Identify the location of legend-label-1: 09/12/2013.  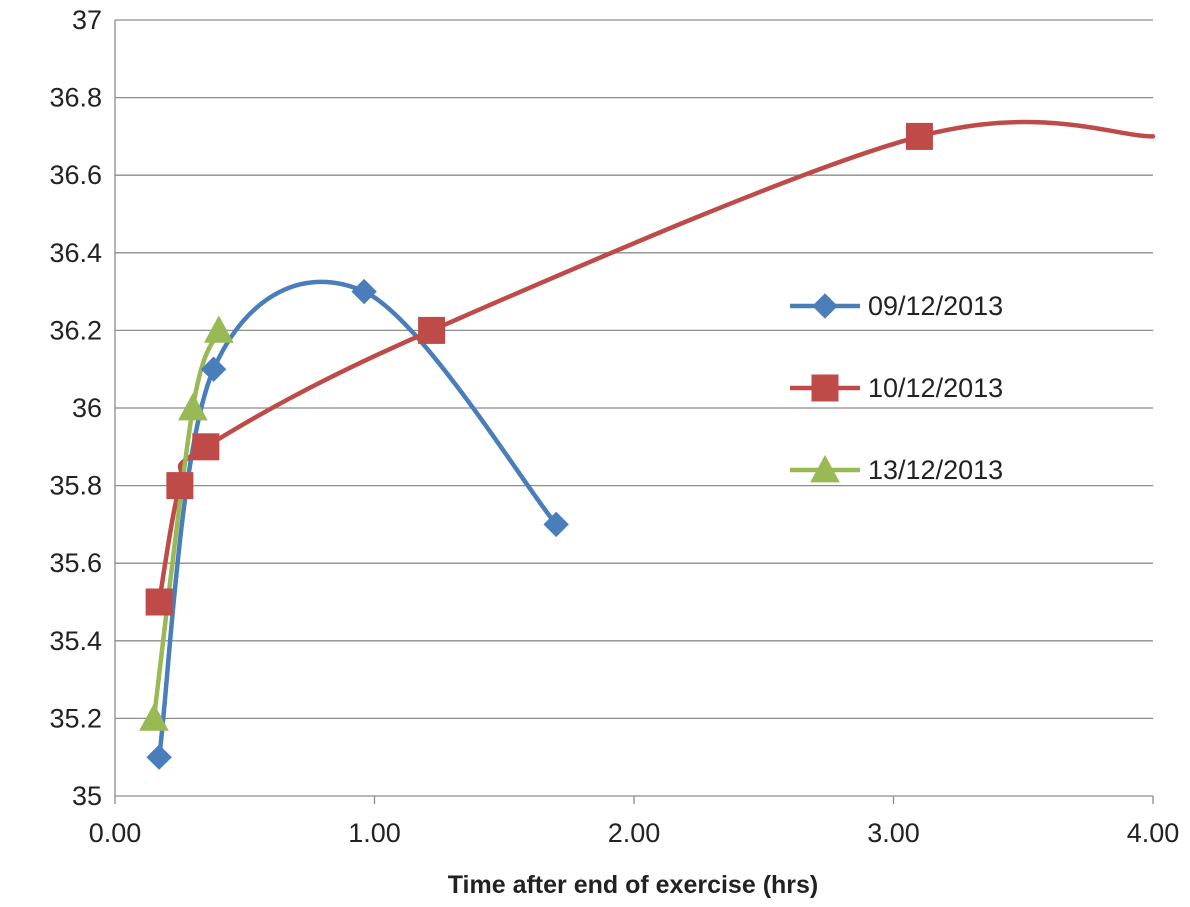
(935, 306).